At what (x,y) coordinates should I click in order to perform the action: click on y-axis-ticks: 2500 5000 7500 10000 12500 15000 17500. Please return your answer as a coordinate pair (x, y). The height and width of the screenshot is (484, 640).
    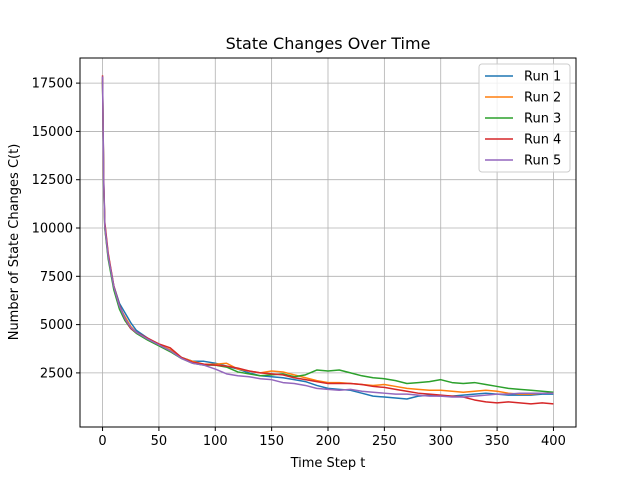
    Looking at the image, I should click on (56, 229).